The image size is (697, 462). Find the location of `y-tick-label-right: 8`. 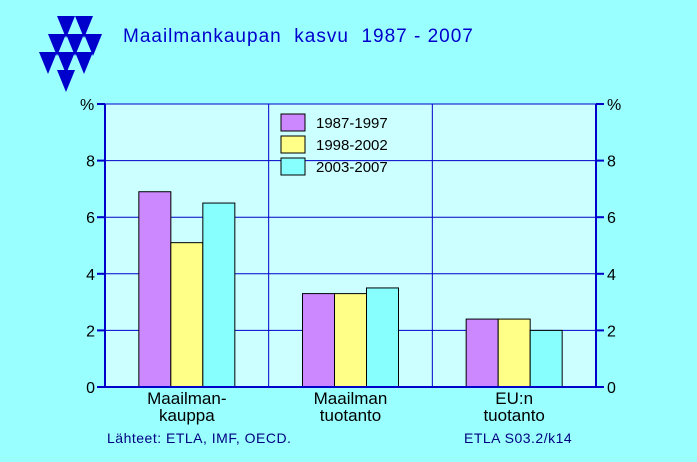

y-tick-label-right: 8 is located at coordinates (611, 162).